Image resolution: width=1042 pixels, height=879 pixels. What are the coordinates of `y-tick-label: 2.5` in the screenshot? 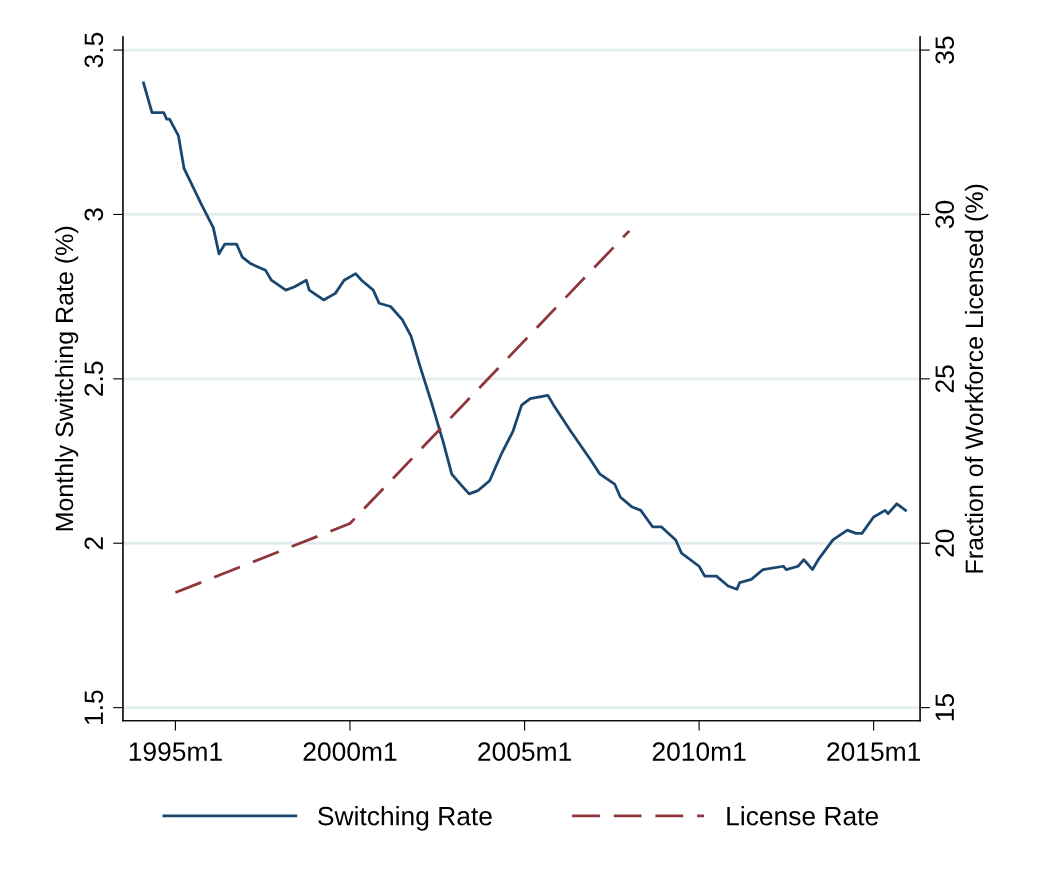 It's located at (94, 378).